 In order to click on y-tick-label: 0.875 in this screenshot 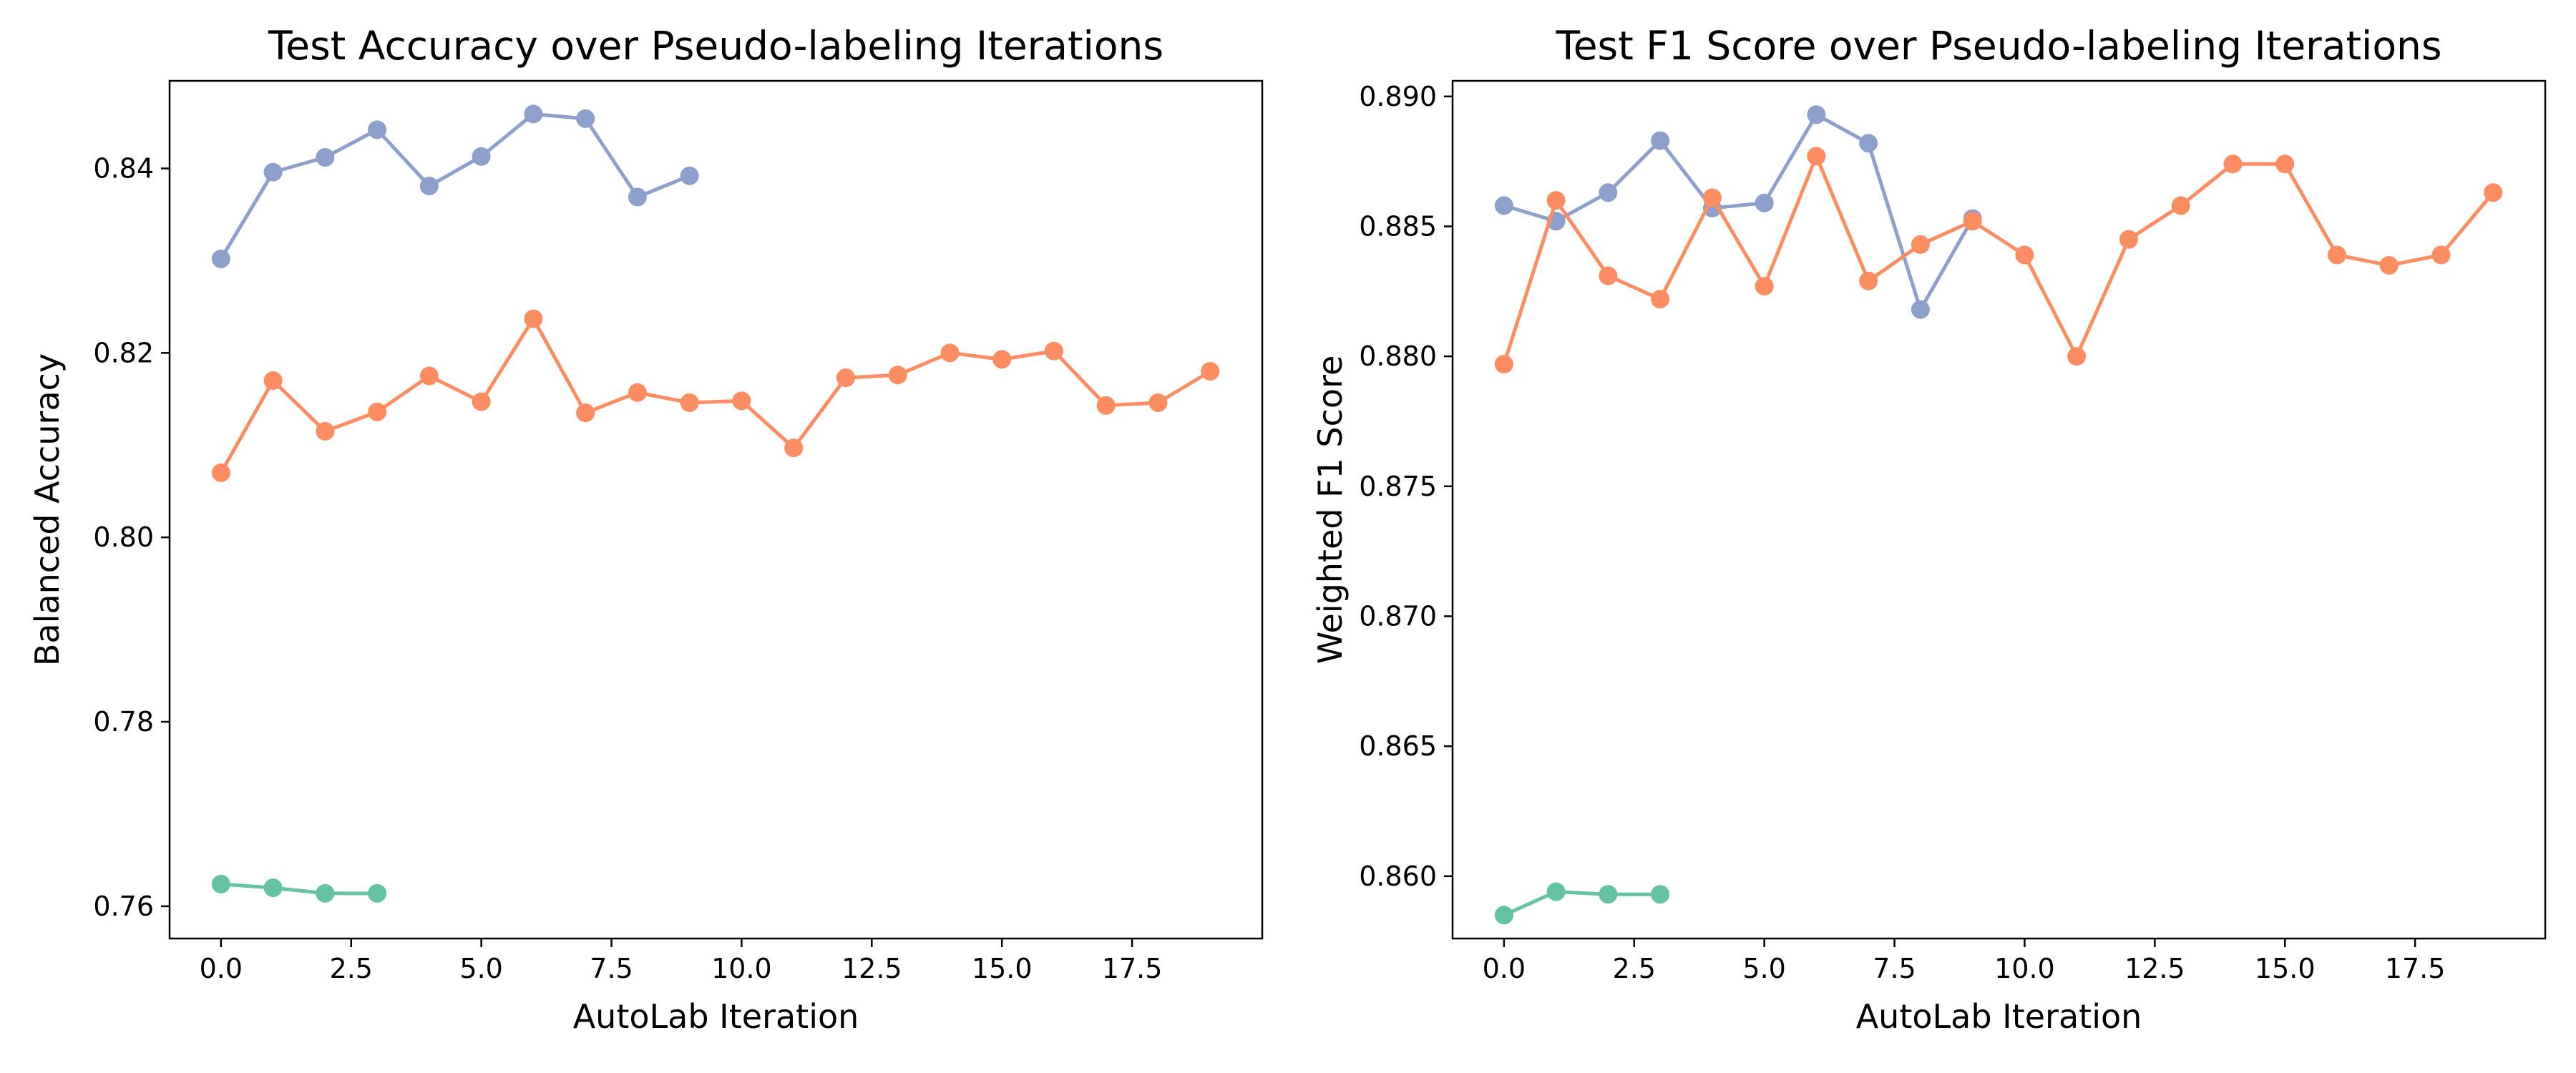, I will do `click(1398, 487)`.